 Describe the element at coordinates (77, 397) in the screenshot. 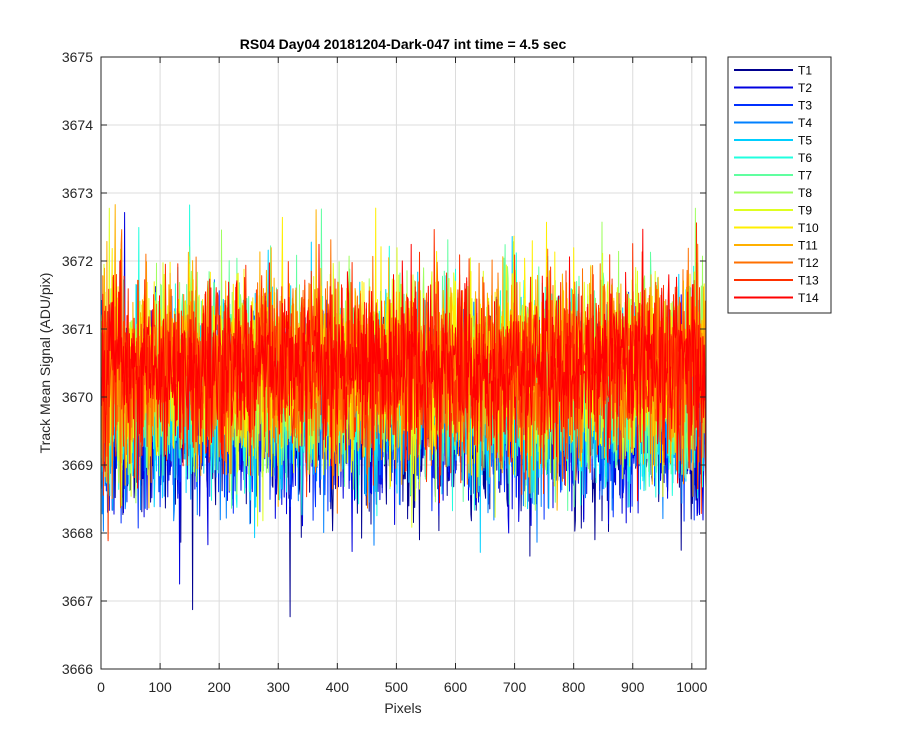

I see `y-tick-label: 3670` at that location.